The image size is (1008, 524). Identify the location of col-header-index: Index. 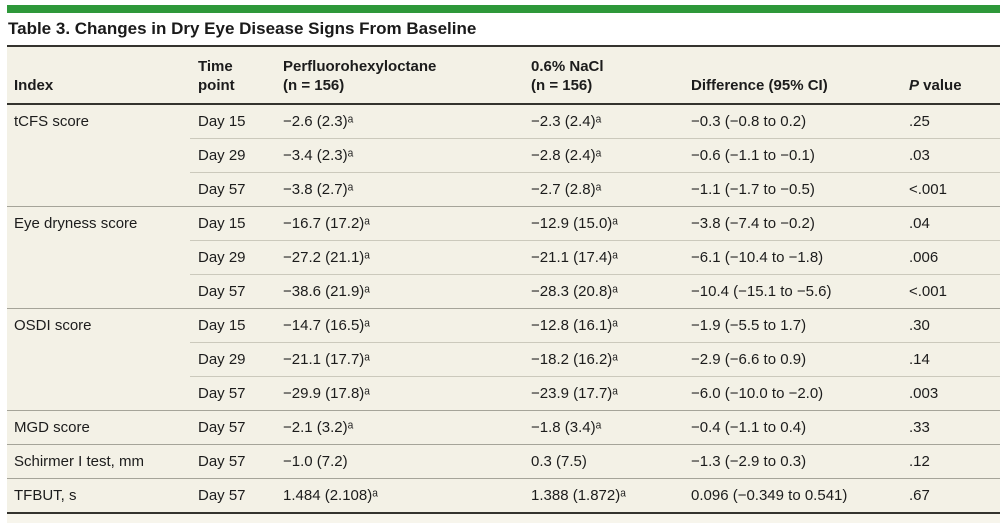
(98, 75).